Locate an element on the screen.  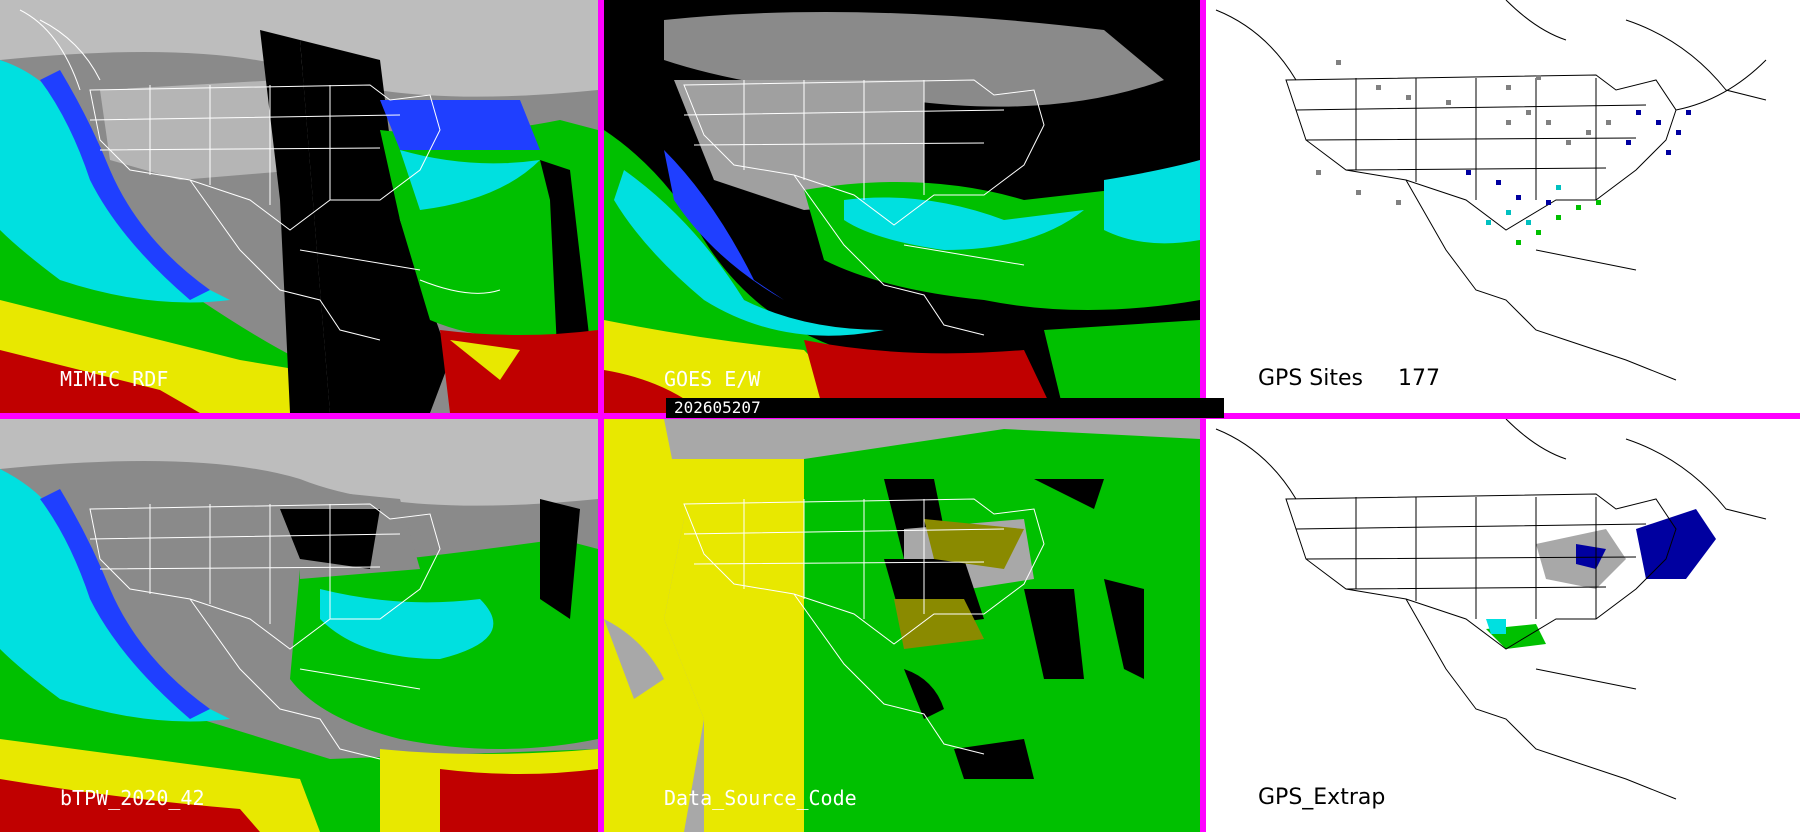
gps-sites-title: GPS Sites is located at coordinates (1310, 378).